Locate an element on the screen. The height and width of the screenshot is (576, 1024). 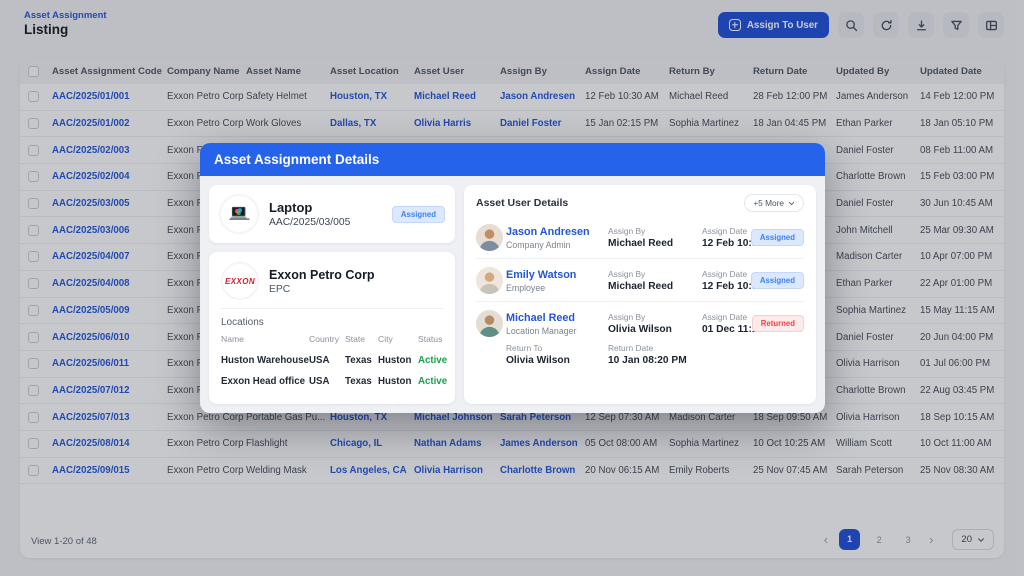
cell-asset-location: Chicago, IL is located at coordinates (356, 444).